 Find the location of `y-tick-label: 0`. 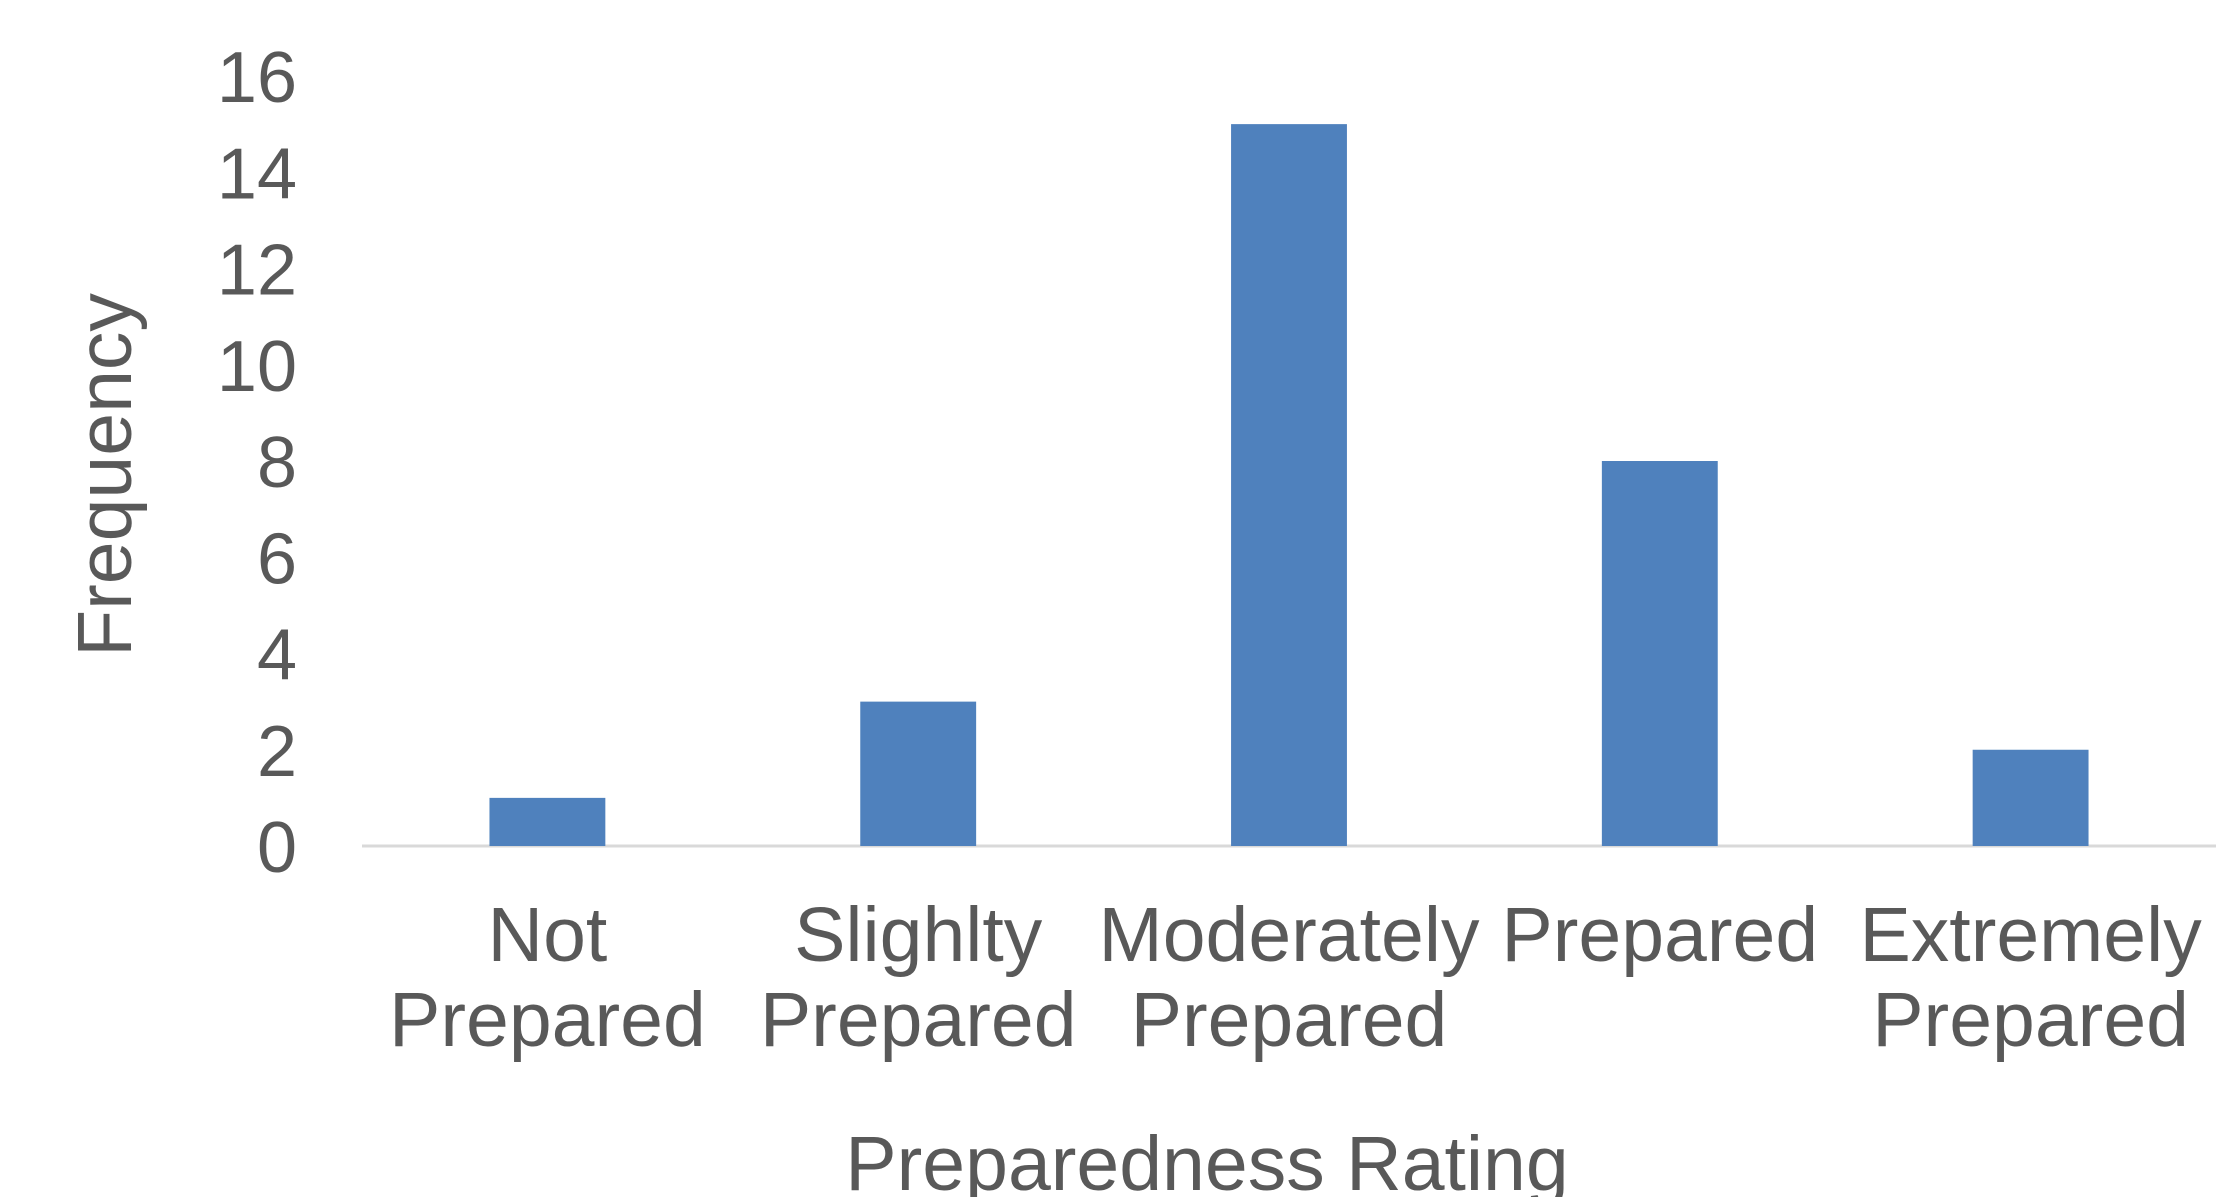

y-tick-label: 0 is located at coordinates (277, 848).